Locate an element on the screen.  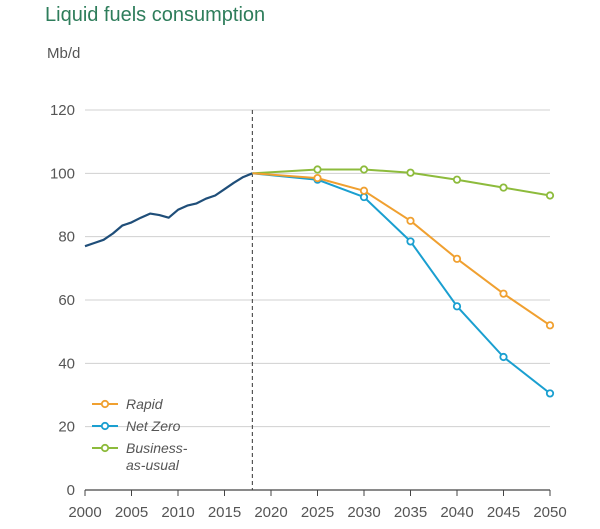
legend-label-line: Business- is located at coordinates (157, 448).